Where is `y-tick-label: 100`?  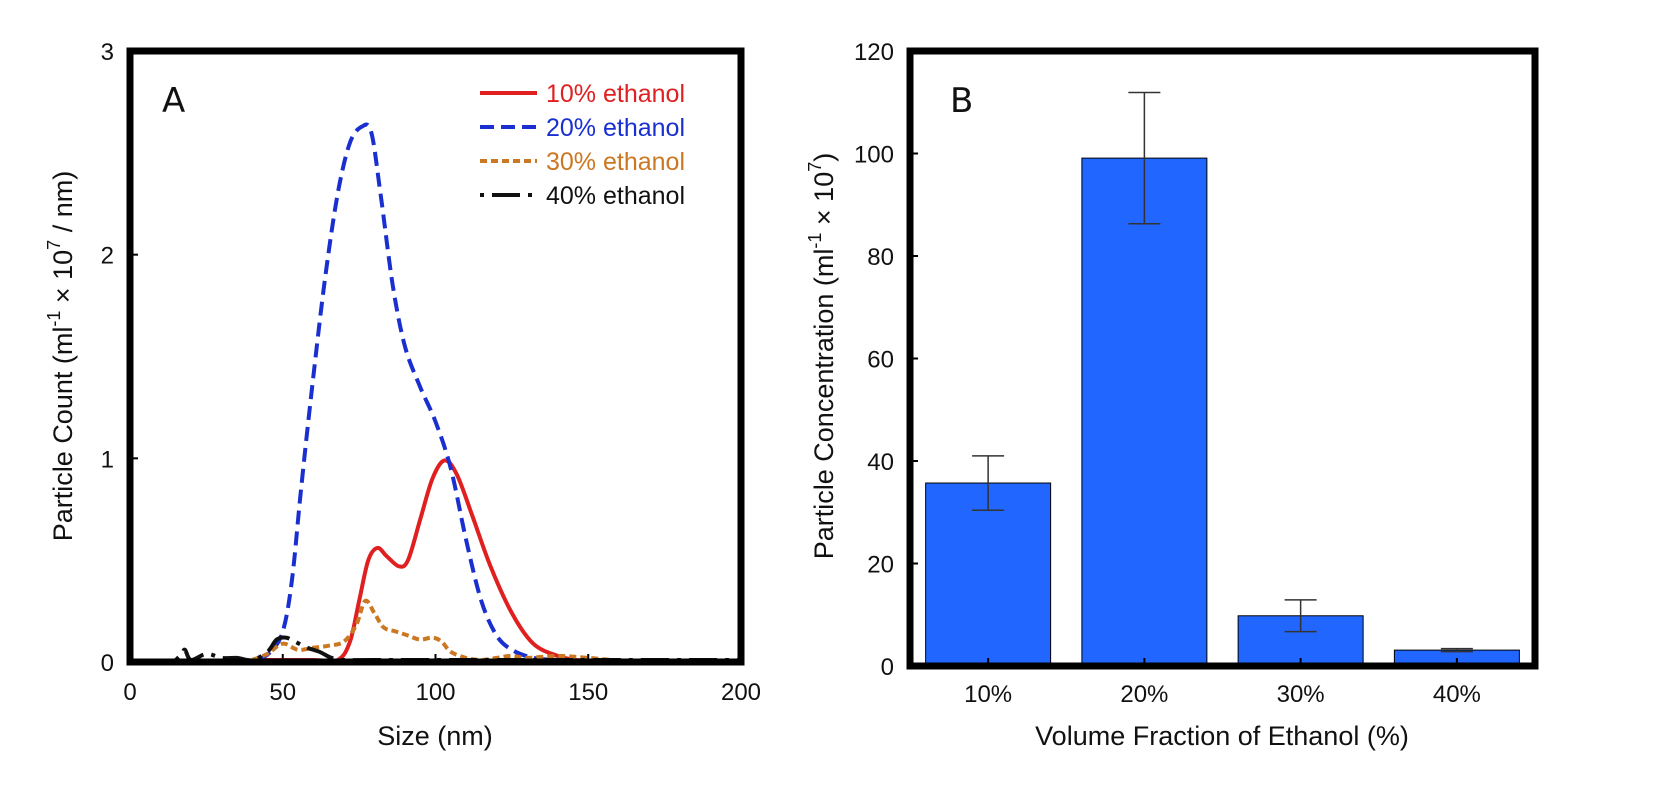
y-tick-label: 100 is located at coordinates (874, 155).